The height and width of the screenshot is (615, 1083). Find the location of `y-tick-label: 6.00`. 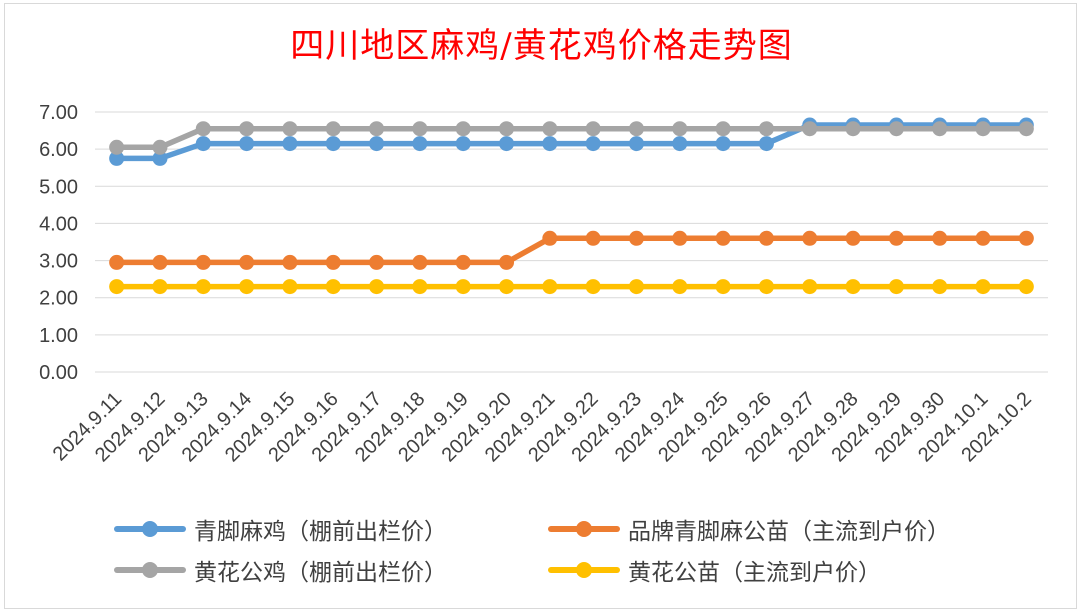

y-tick-label: 6.00 is located at coordinates (58, 150).